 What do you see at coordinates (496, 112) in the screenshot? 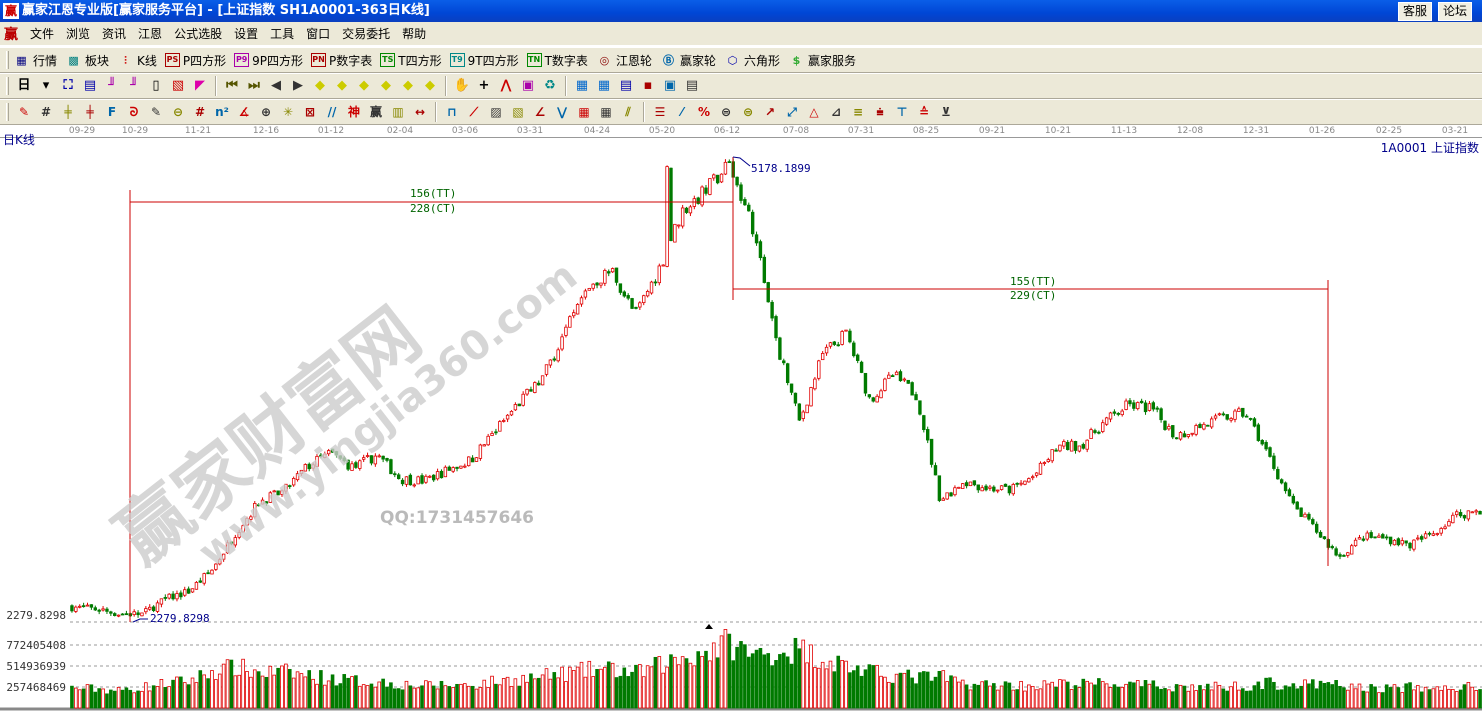
I see `fan-box-icon: ▨` at bounding box center [496, 112].